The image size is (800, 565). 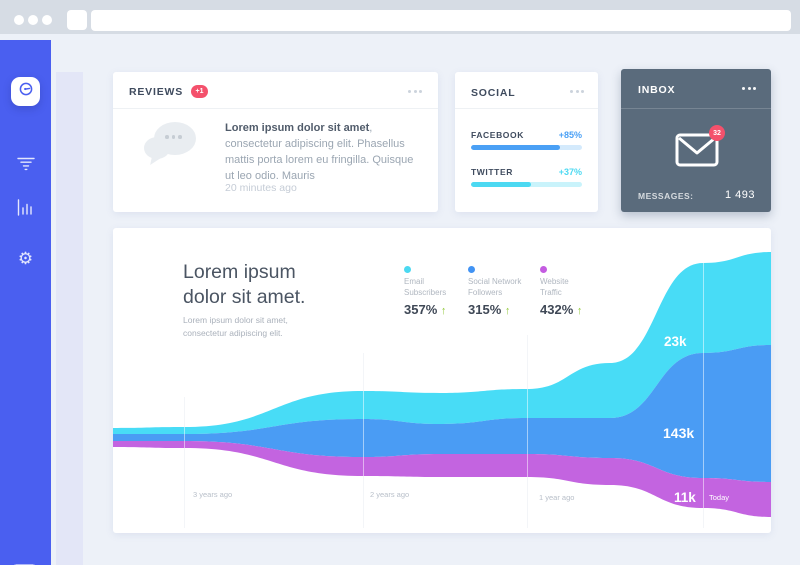 What do you see at coordinates (213, 494) in the screenshot?
I see `axis-label-3-years: 3 years ago` at bounding box center [213, 494].